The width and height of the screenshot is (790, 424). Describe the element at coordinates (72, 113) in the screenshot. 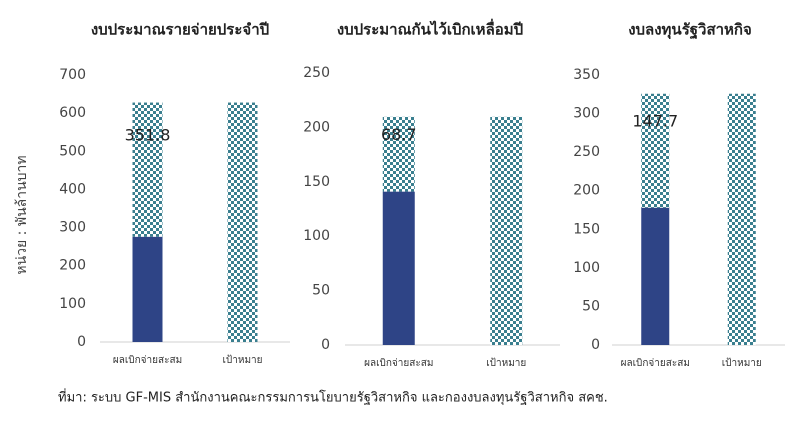

I see `y-tick-label: 600` at that location.